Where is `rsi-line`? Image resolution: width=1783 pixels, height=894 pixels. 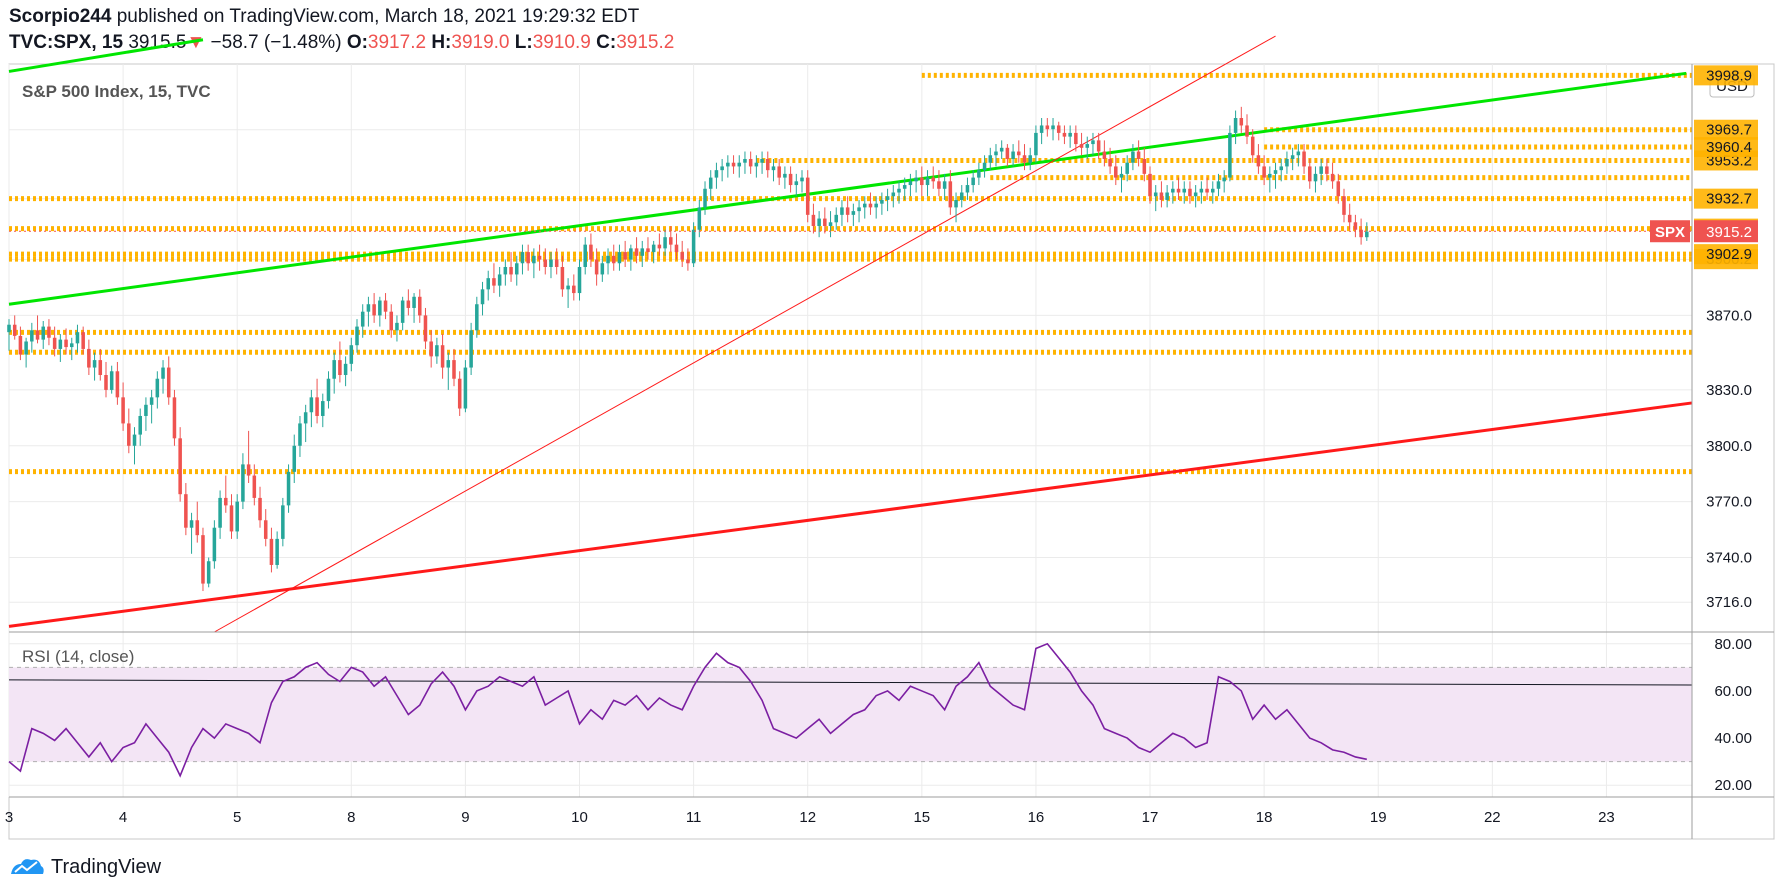 rsi-line is located at coordinates (687, 710).